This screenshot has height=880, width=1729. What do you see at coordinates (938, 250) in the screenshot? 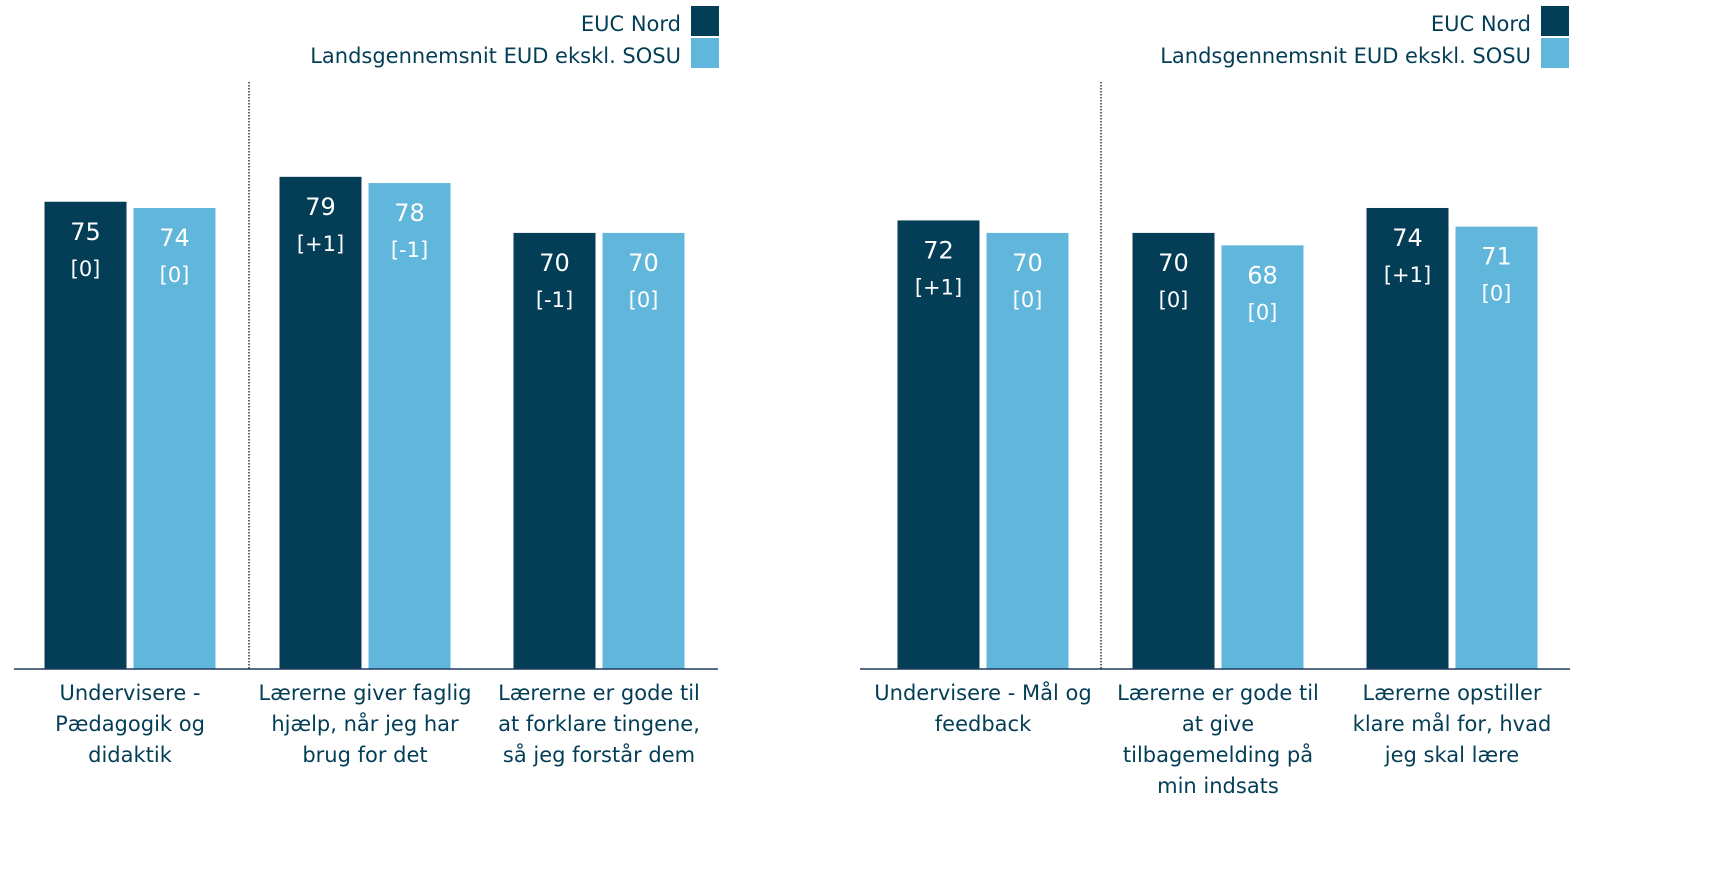
I see `data-label-value: 72` at bounding box center [938, 250].